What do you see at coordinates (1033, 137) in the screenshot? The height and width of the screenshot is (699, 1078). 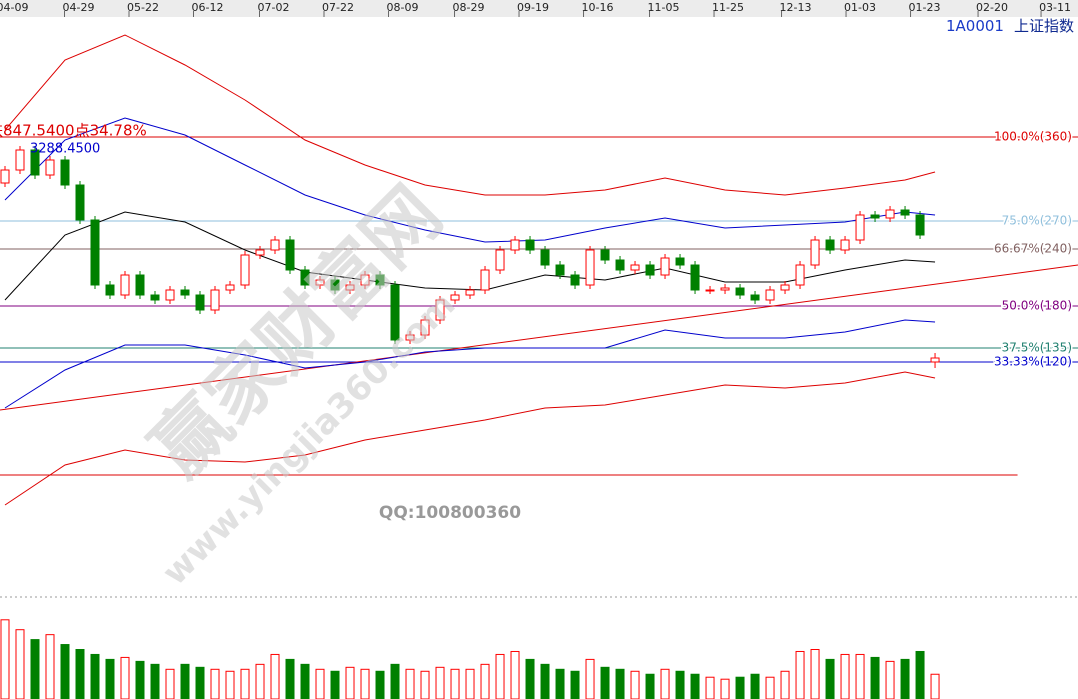 I see `level-label: 100.0%(360)` at bounding box center [1033, 137].